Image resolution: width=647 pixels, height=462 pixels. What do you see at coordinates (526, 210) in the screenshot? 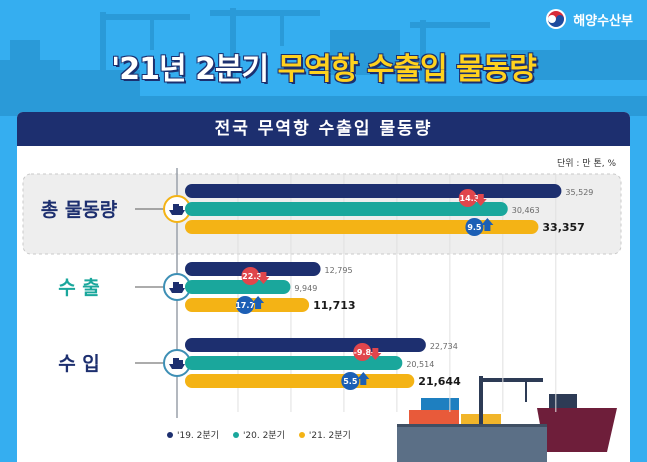
I see `bar-value-label: 30,463` at bounding box center [526, 210].